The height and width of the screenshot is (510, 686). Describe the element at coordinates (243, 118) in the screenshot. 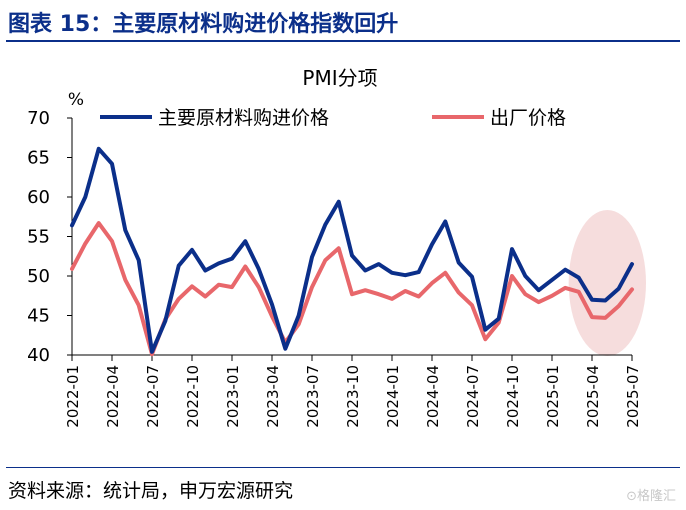

I see `legend-label: 主要原材料购进价格` at that location.